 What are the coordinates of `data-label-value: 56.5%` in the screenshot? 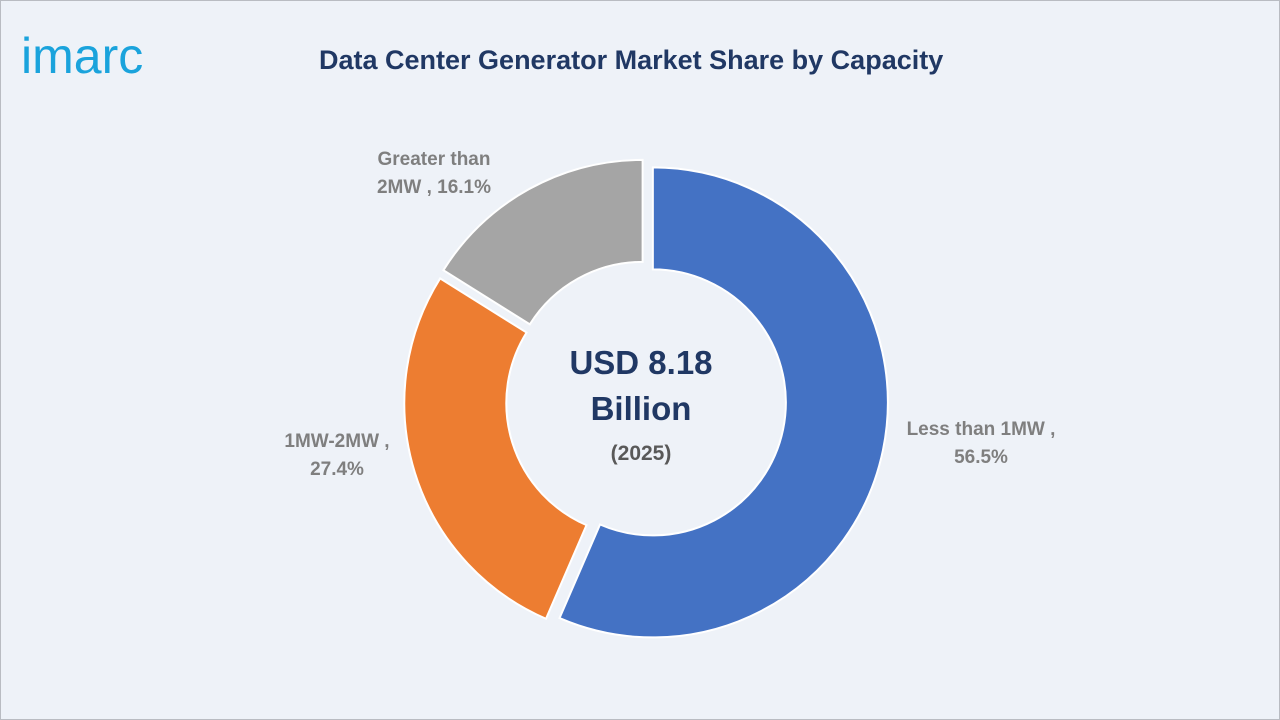 It's located at (981, 457).